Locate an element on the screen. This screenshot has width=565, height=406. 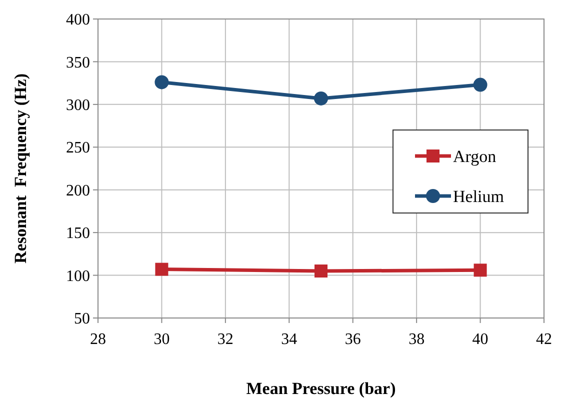
x-tick-label: 30 is located at coordinates (162, 339).